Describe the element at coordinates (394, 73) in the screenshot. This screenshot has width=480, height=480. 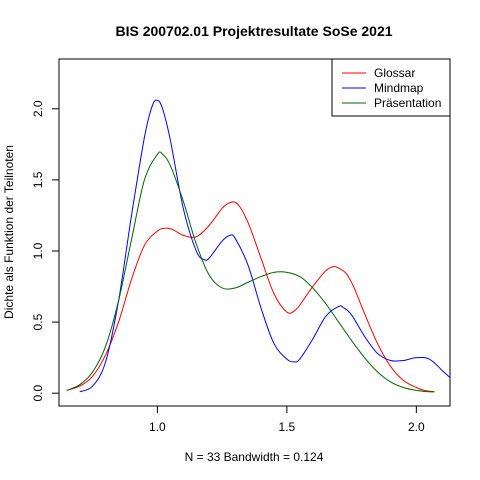
I see `legend-label: Glossar` at that location.